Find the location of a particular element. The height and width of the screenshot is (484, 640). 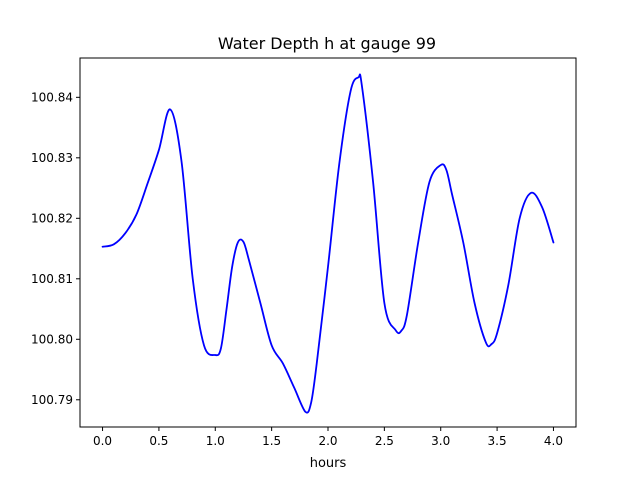

x-tick-label: 0.0 is located at coordinates (102, 441).